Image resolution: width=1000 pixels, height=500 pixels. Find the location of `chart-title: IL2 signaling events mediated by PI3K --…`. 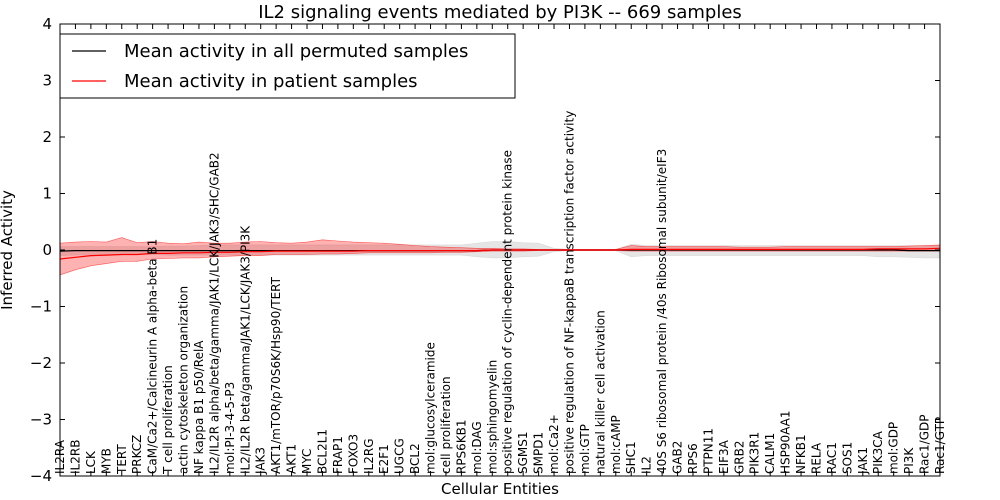

chart-title: IL2 signaling events mediated by PI3K --… is located at coordinates (500, 12).